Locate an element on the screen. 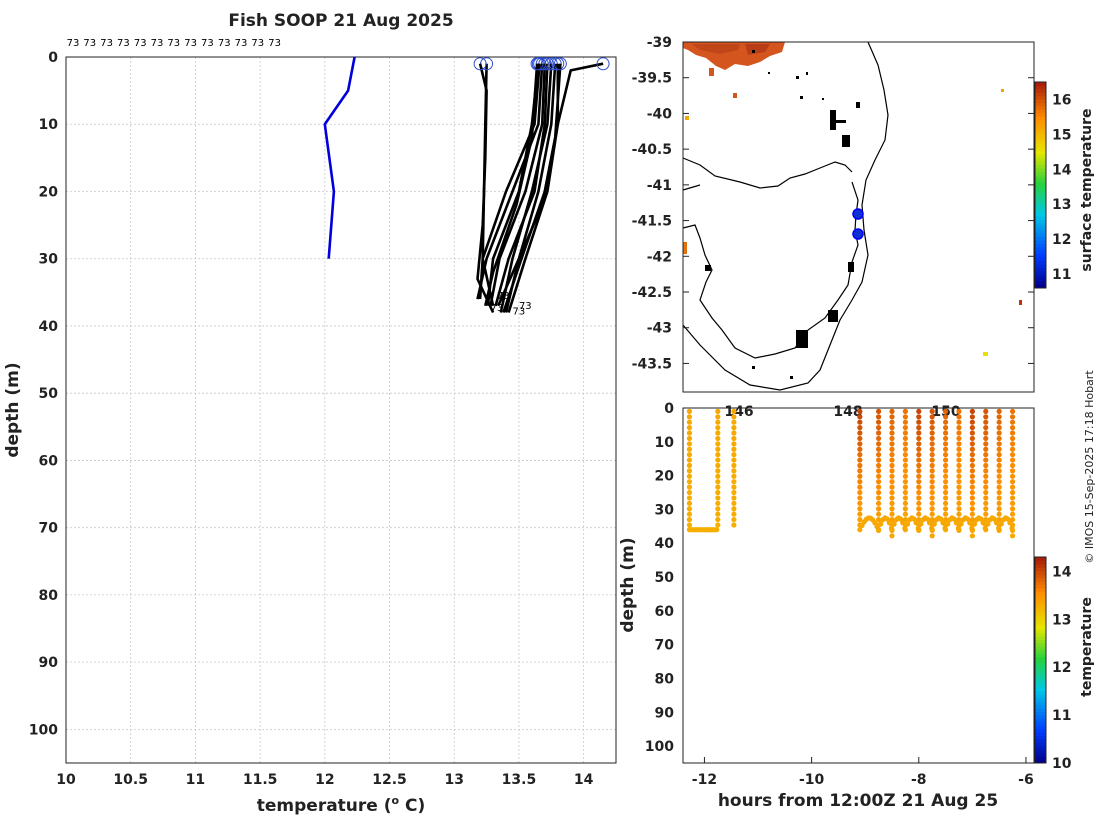  y-tick-label: 90 is located at coordinates (49, 663).